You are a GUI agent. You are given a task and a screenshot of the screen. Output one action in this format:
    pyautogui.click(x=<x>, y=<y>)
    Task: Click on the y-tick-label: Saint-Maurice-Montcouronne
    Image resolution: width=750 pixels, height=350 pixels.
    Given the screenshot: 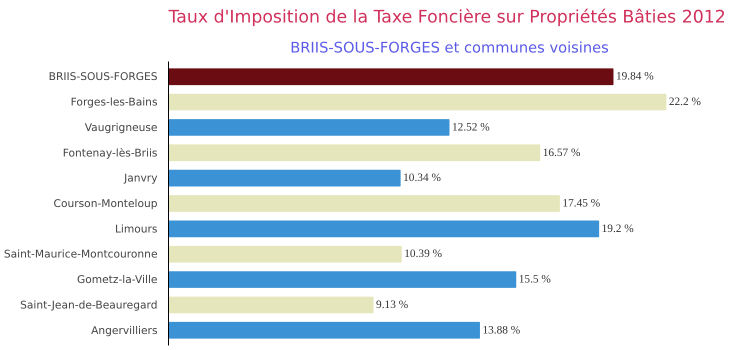 What is the action you would take?
    pyautogui.click(x=81, y=254)
    